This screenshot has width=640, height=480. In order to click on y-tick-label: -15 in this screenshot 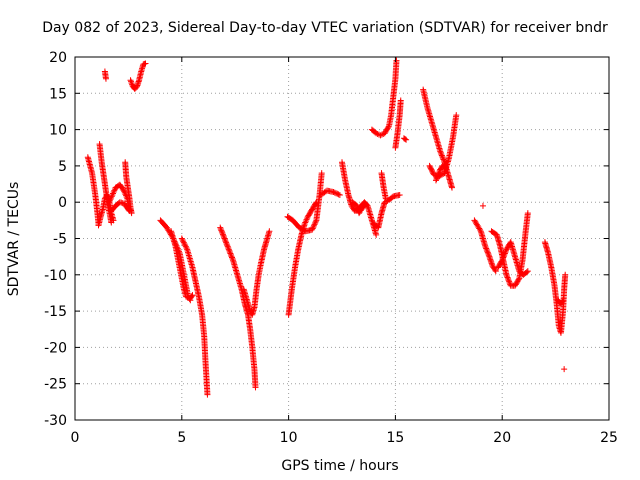, I will do `click(55, 312)`.